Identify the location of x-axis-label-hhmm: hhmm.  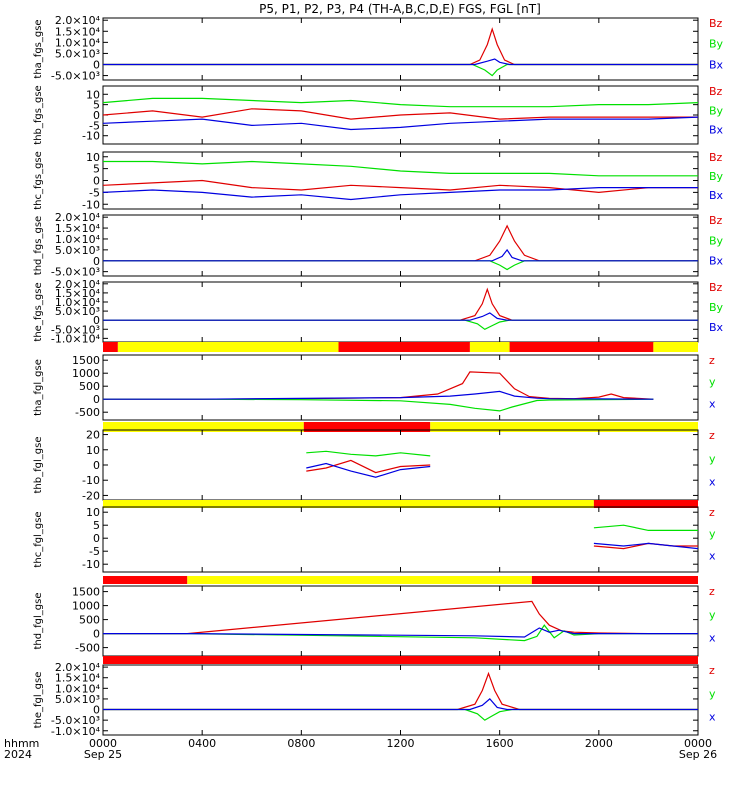
(21, 743).